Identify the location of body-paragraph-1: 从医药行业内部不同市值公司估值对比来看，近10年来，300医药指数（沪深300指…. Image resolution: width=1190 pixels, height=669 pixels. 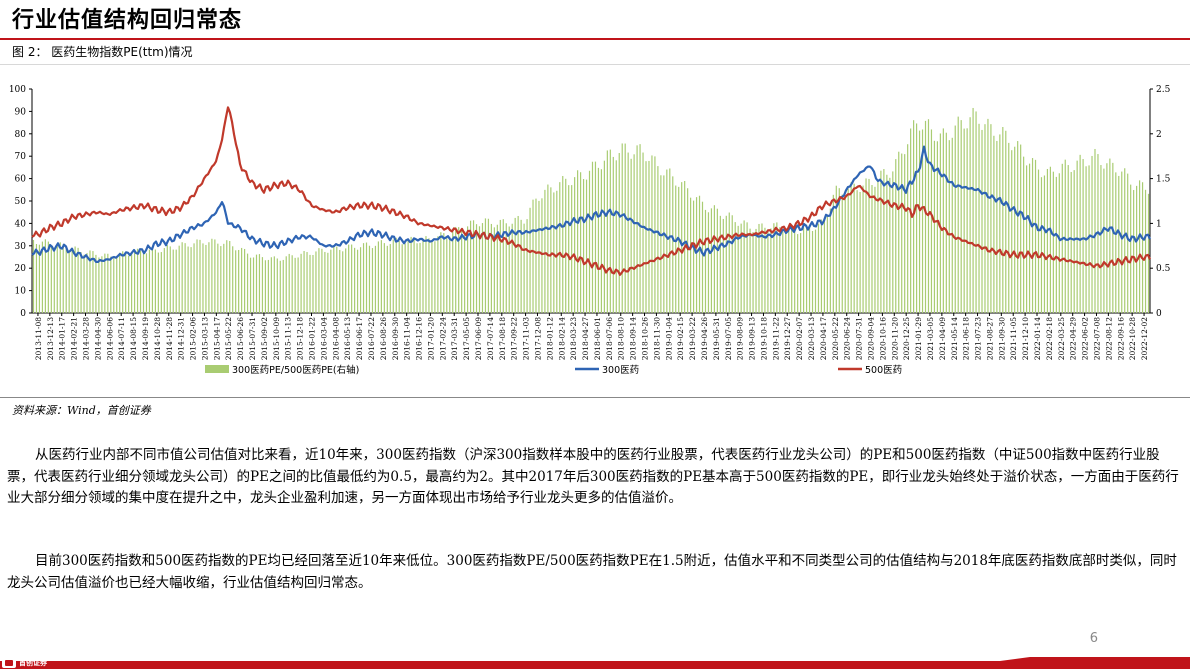
(593, 476).